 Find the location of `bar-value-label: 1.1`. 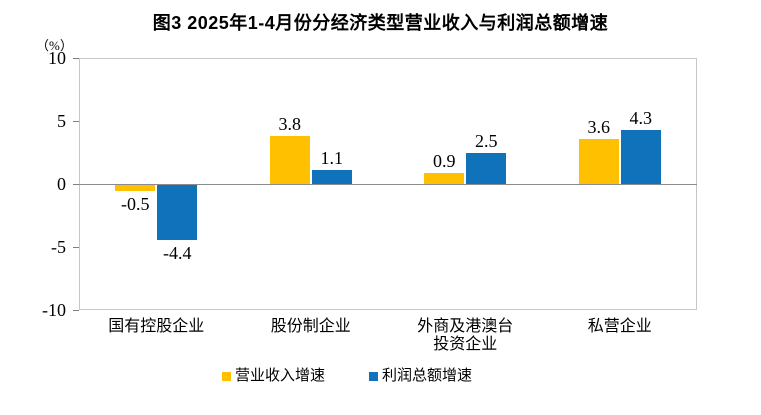

bar-value-label: 1.1 is located at coordinates (332, 158).